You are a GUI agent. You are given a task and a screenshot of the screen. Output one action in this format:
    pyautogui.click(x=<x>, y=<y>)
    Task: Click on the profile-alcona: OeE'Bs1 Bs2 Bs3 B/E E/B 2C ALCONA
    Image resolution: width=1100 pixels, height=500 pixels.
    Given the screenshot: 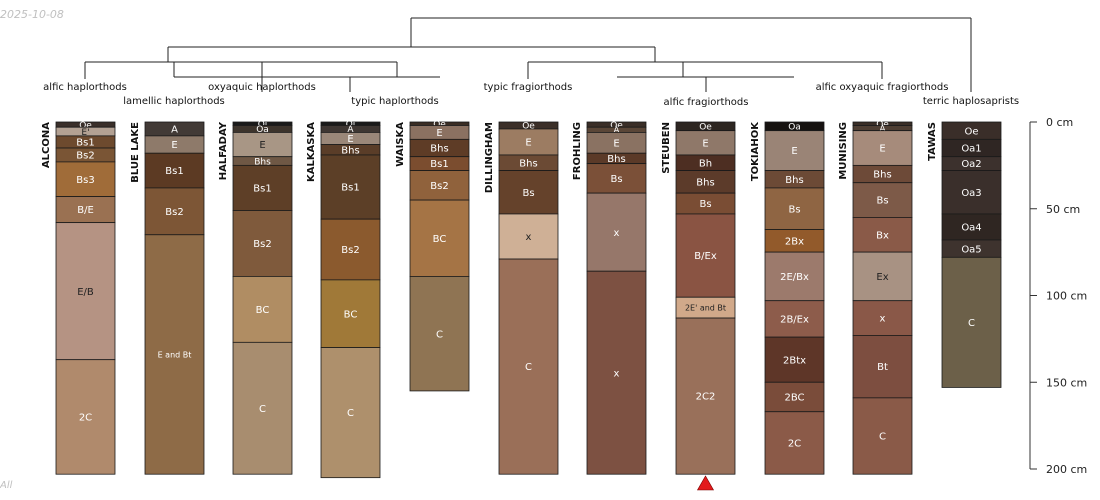 What is the action you would take?
    pyautogui.click(x=78, y=298)
    